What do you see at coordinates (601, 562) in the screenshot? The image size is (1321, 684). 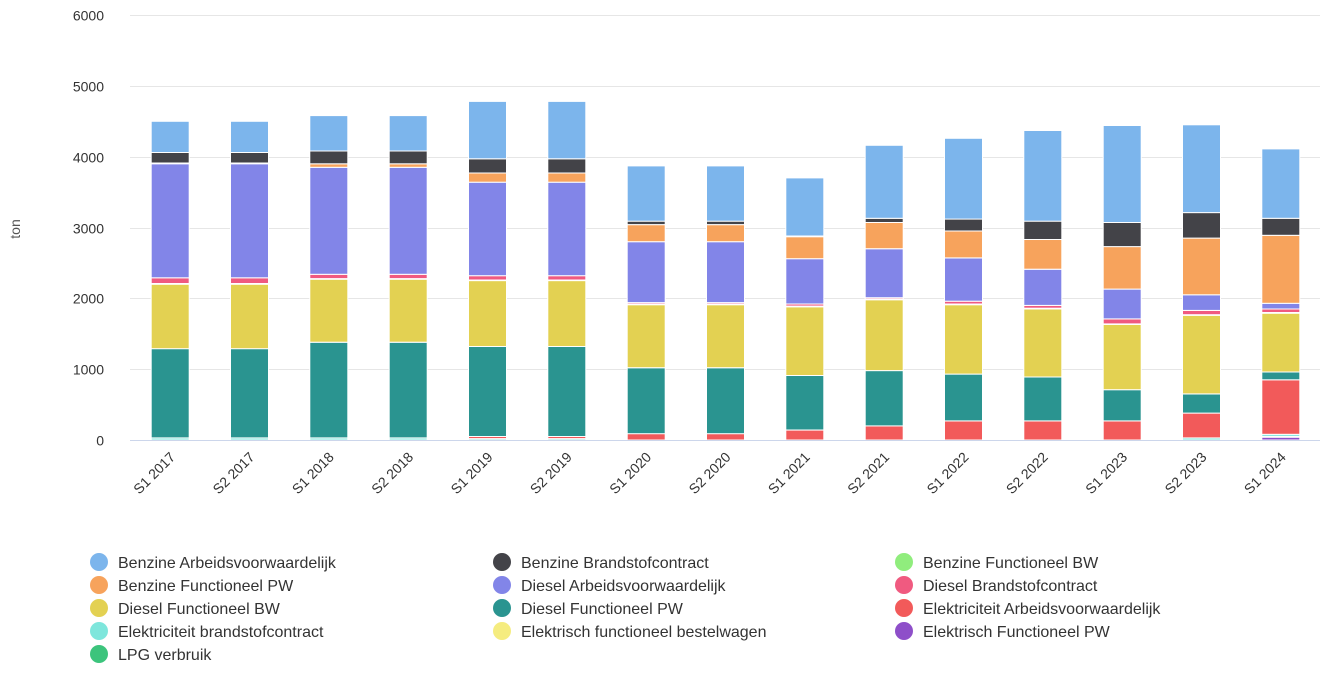 I see `legend-item: Benzine Brandstofcontract` at bounding box center [601, 562].